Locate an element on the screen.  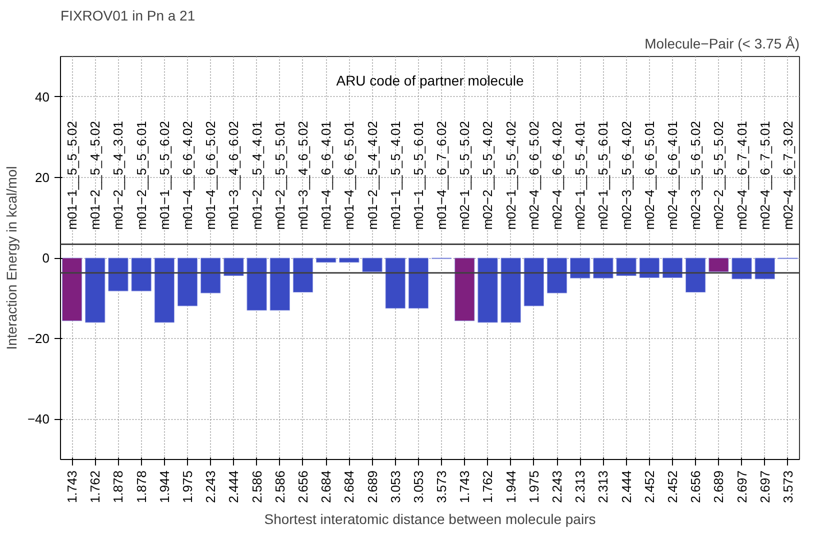
annotation: m01−1__5_5_5.02 is located at coordinates (72, 175).